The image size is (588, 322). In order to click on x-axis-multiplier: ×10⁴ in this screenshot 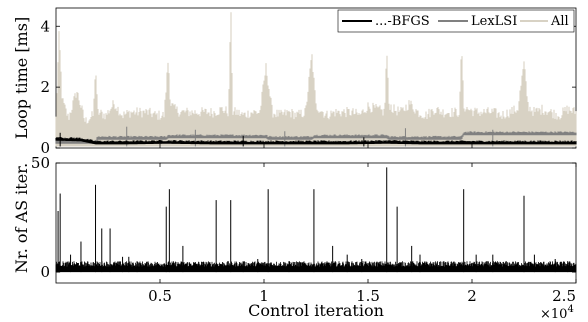, I will do `click(557, 313)`.